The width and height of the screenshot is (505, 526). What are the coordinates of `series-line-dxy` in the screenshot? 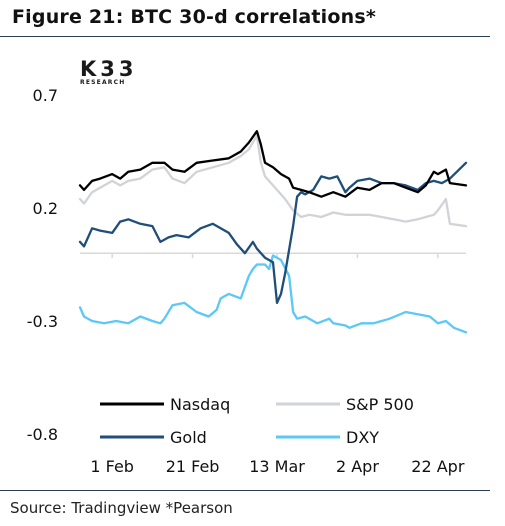 It's located at (273, 294).